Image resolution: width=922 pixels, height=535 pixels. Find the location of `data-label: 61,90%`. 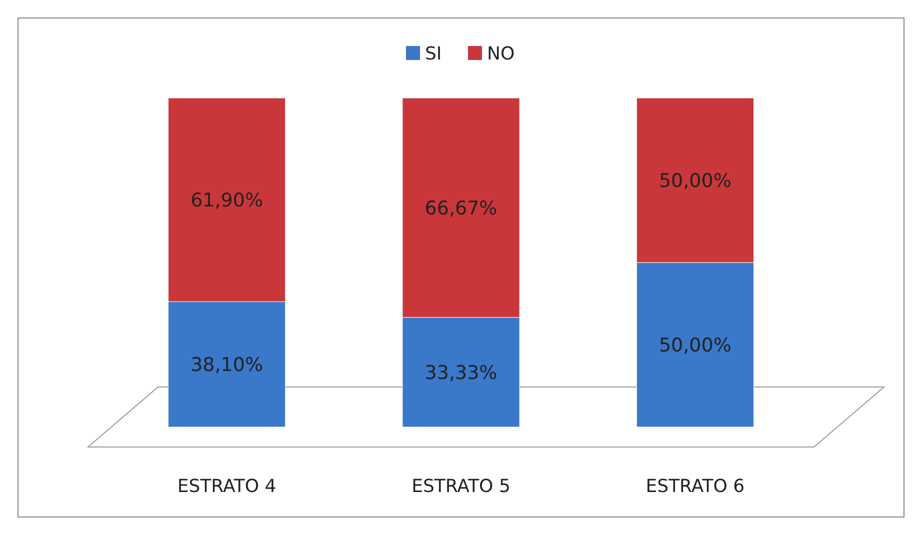

data-label: 61,90% is located at coordinates (227, 200).